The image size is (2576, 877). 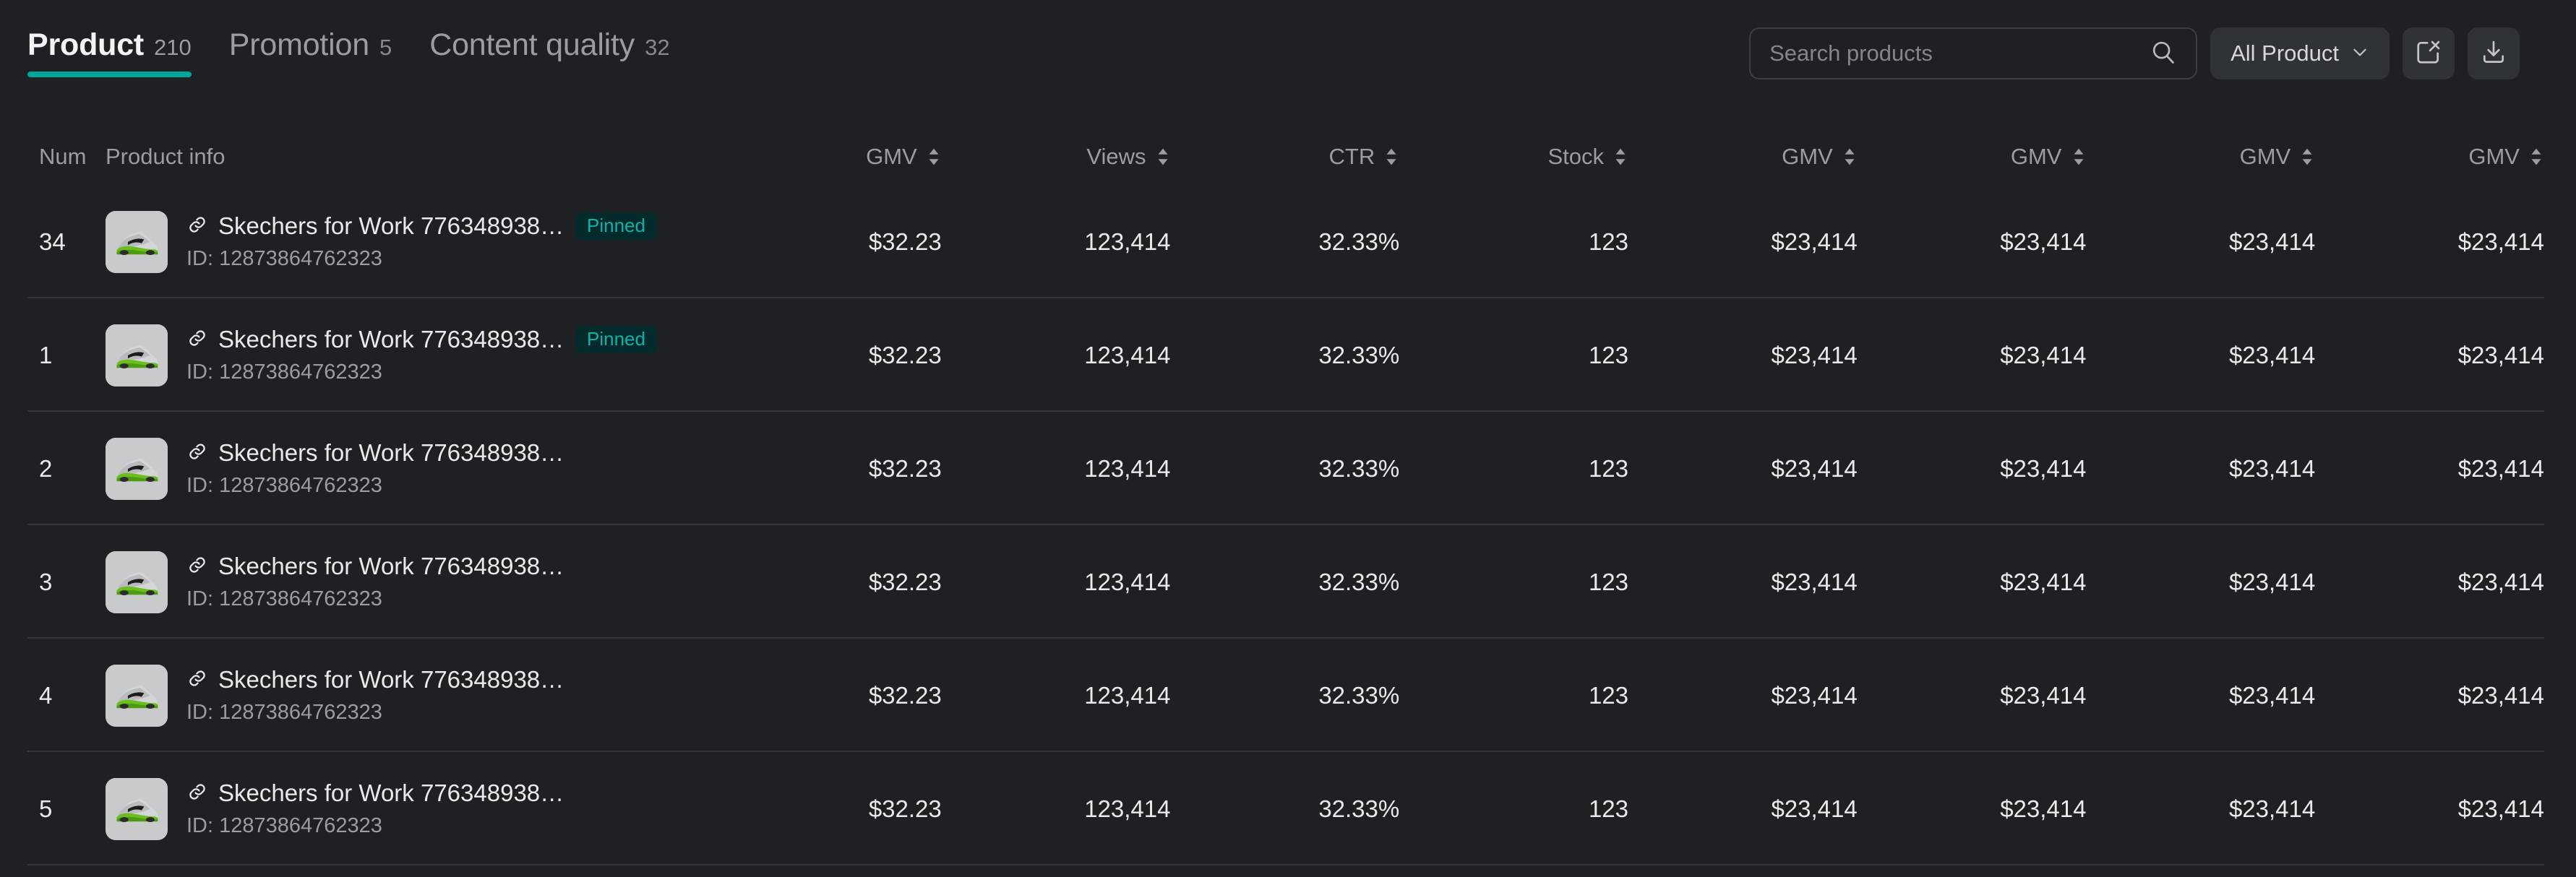 What do you see at coordinates (828, 157) in the screenshot?
I see `column-header-gmv-2: GMV` at bounding box center [828, 157].